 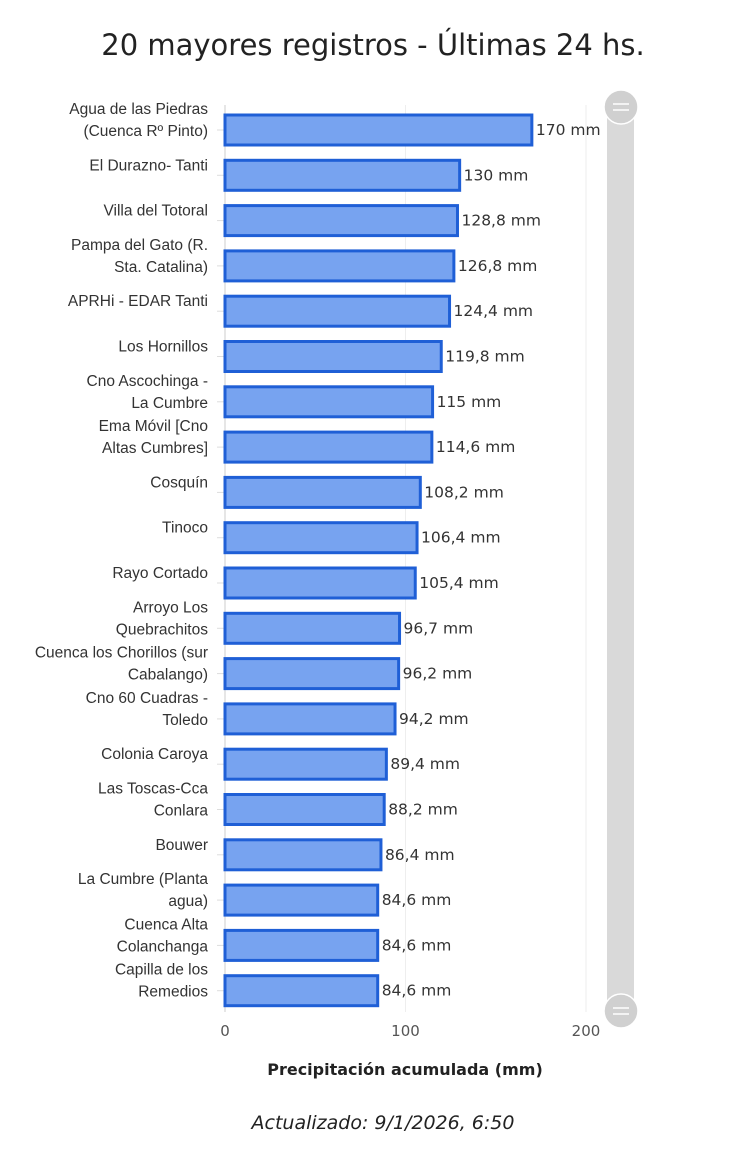 I want to click on scrollbar-track, so click(x=620, y=558).